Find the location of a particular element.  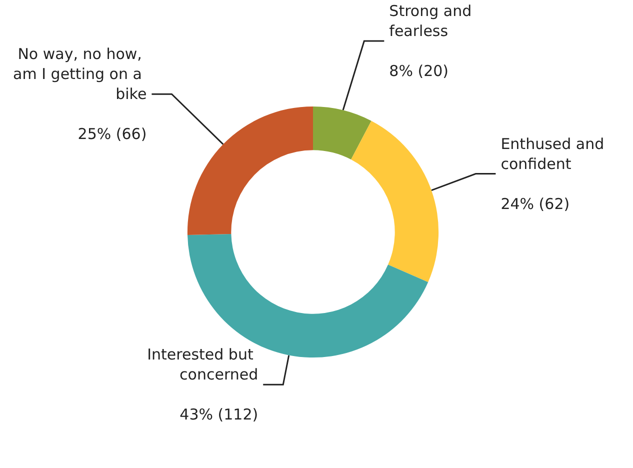

data-label: 24% (62) is located at coordinates (535, 203).